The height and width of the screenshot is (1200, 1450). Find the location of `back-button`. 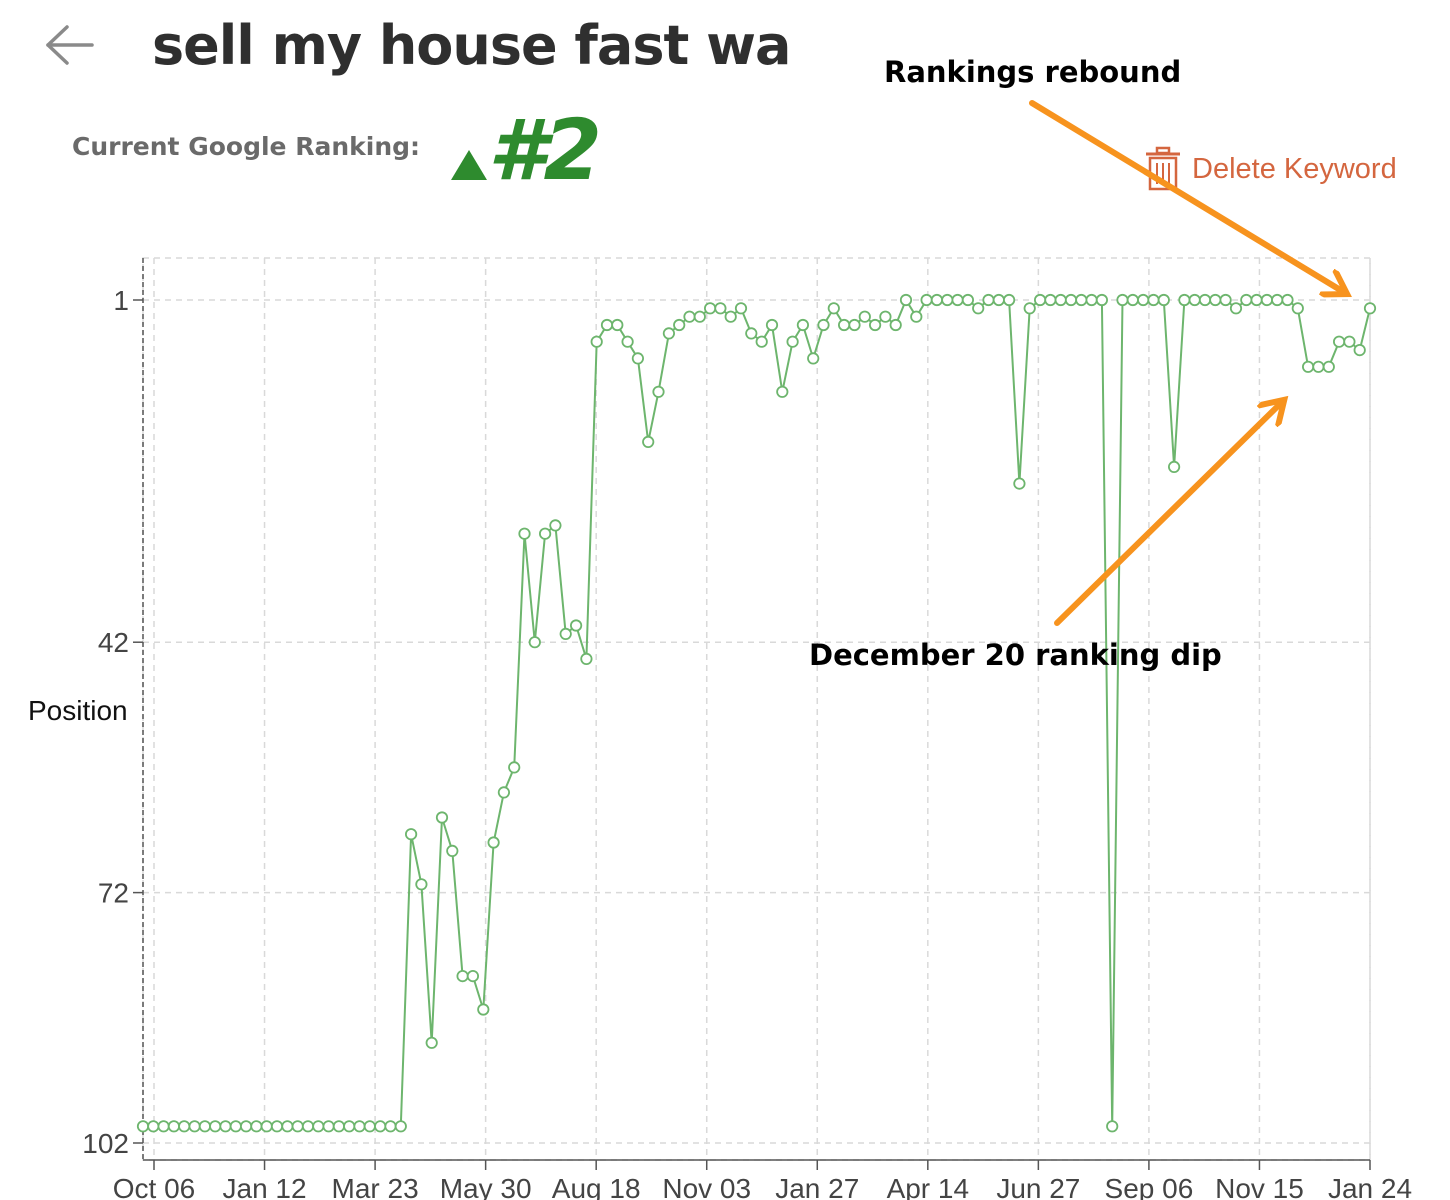

back-button is located at coordinates (70, 45).